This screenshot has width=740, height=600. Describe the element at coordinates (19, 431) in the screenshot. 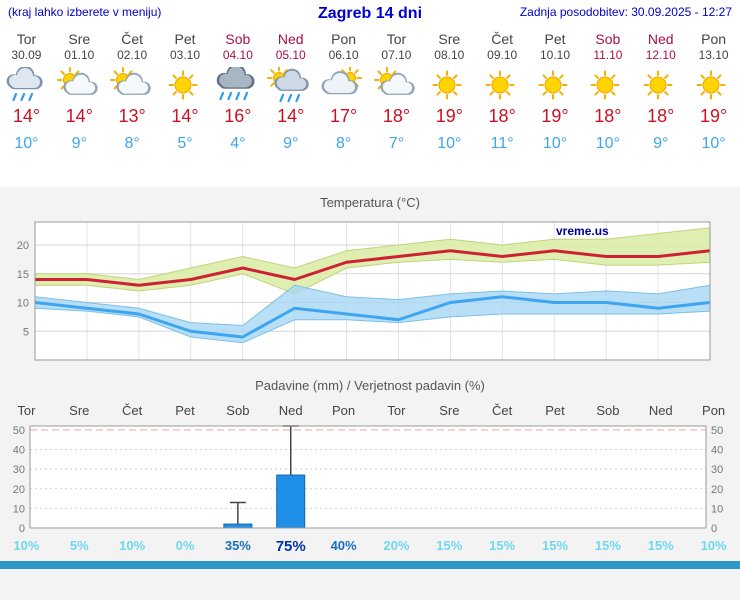

I see `svg-text: 50` at that location.